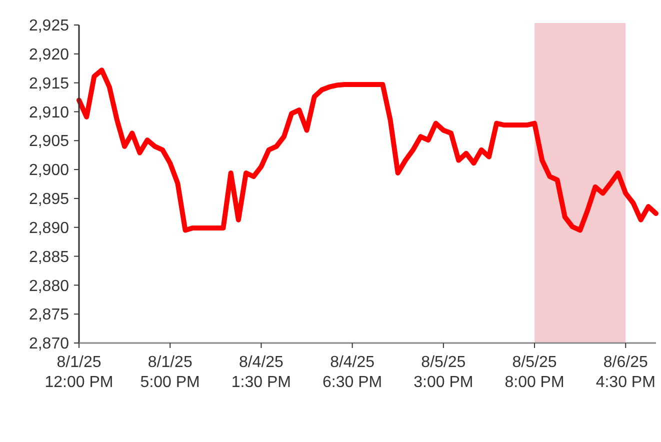  What do you see at coordinates (49, 171) in the screenshot?
I see `y-tick-label: 2,900` at bounding box center [49, 171].